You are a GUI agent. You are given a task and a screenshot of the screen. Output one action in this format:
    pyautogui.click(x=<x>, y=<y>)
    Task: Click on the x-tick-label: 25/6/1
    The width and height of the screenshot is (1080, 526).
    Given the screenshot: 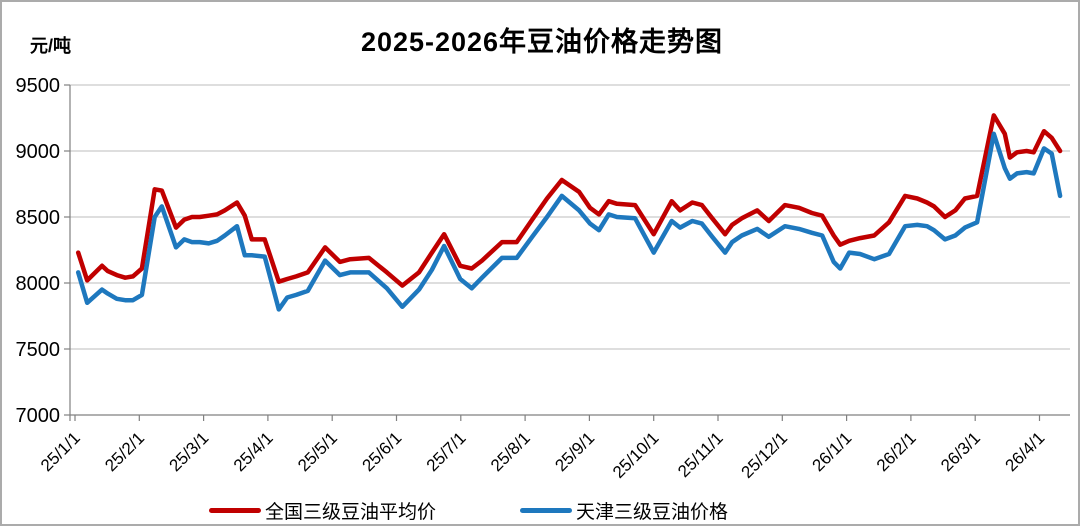 What is the action you would take?
    pyautogui.click(x=381, y=451)
    